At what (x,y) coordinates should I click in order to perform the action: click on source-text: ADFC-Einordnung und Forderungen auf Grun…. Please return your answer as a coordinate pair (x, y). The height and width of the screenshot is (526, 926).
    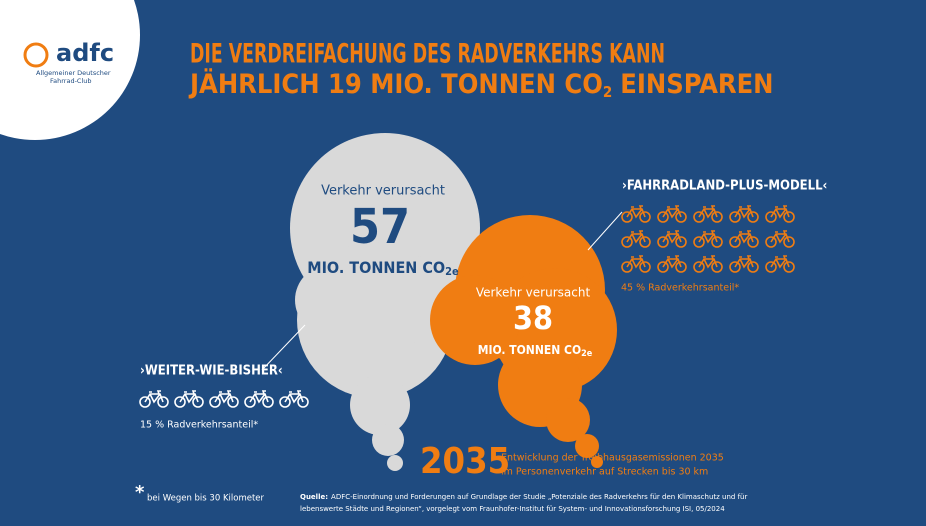
    Looking at the image, I should click on (539, 497).